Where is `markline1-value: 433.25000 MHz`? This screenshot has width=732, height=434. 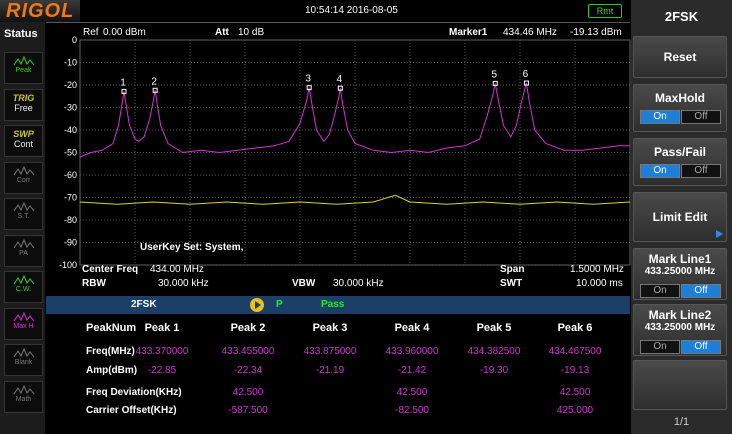
markline1-value: 433.25000 MHz is located at coordinates (680, 271).